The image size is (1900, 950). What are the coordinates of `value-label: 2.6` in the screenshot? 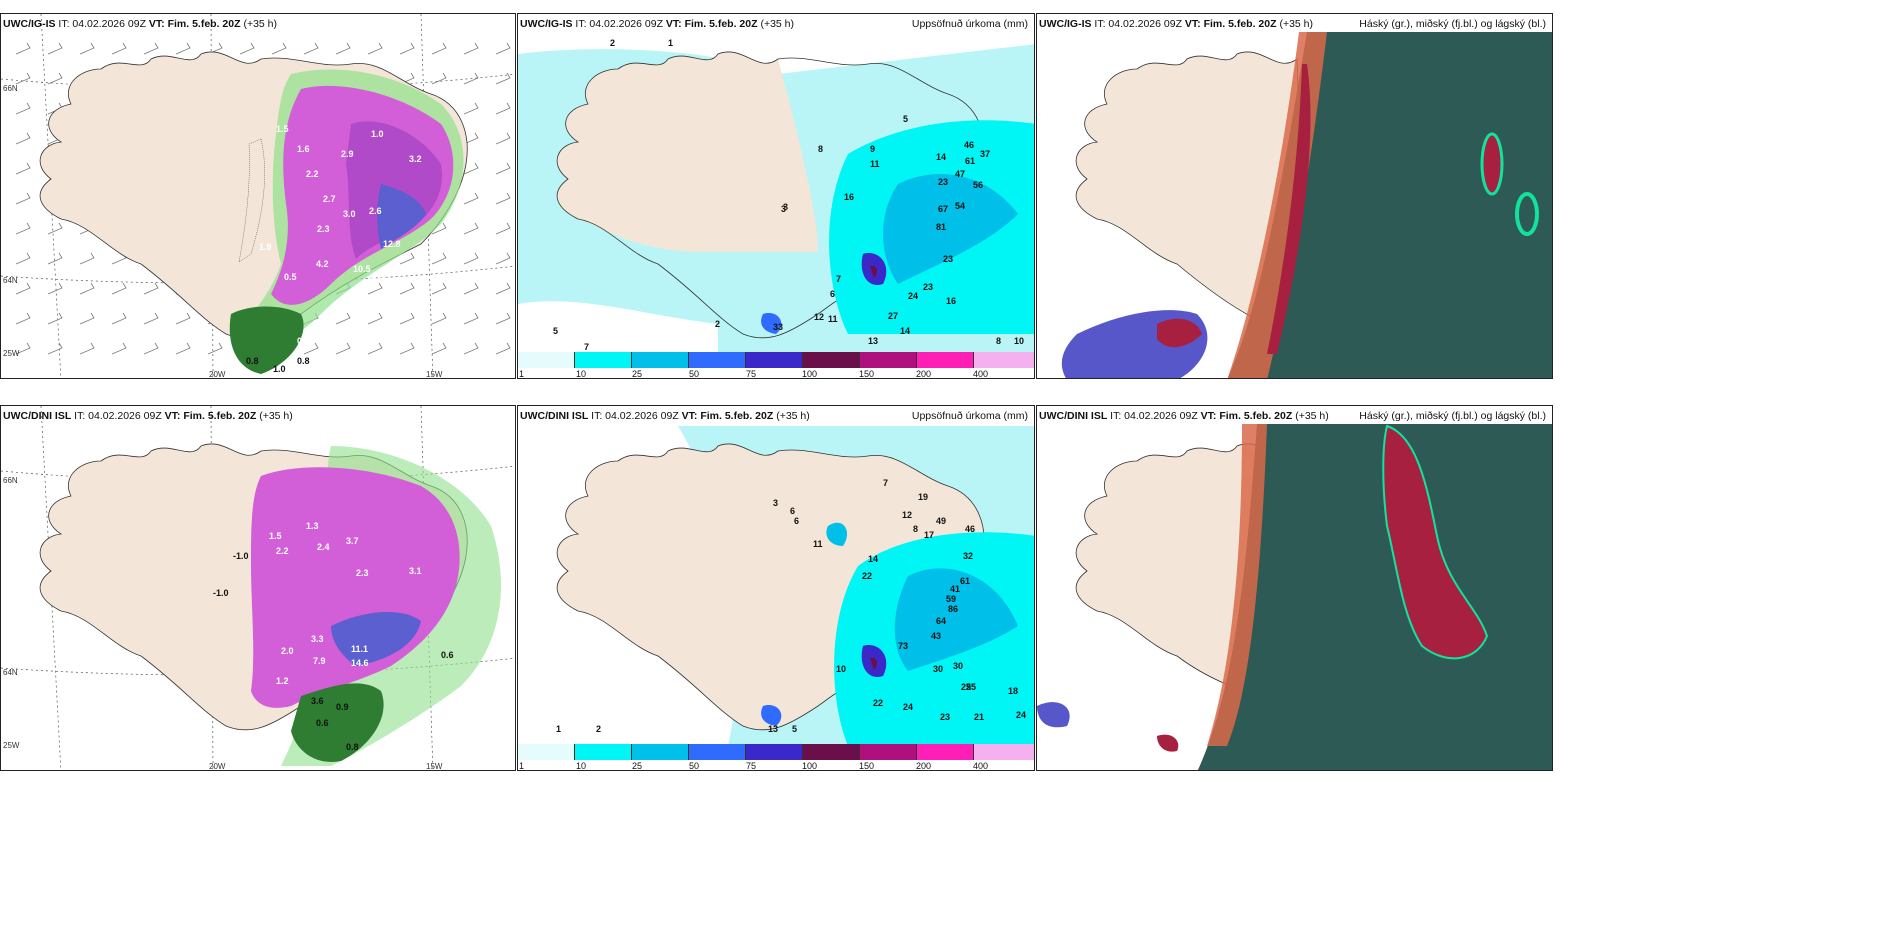 It's located at (375, 211).